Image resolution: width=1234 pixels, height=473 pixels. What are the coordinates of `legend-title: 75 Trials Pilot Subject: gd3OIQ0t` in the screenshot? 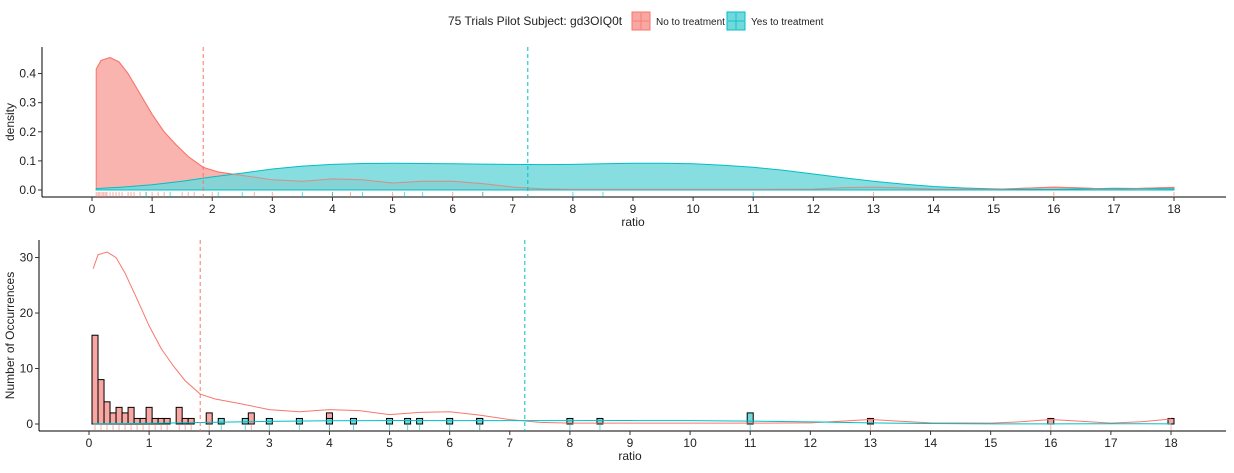 It's located at (535, 21).